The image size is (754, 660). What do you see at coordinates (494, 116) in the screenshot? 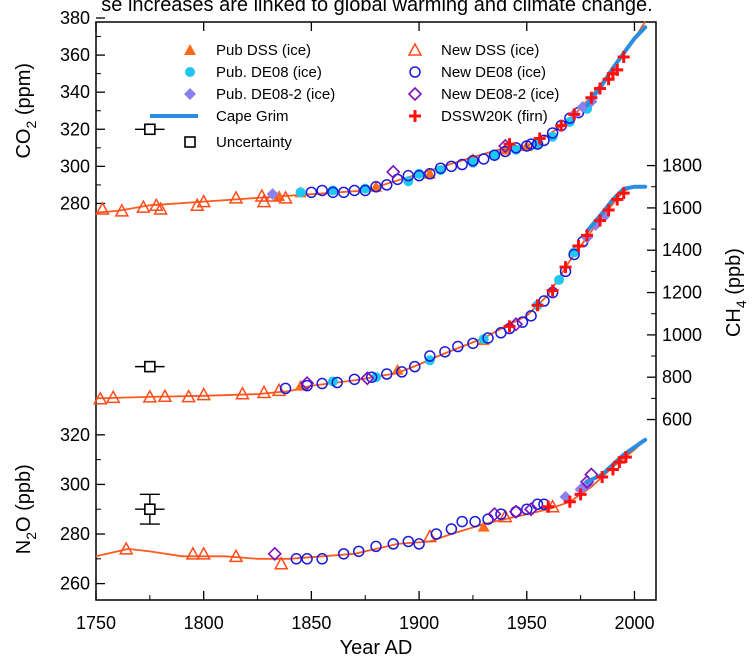
I see `legend-label: DSSW20K (firn)` at bounding box center [494, 116].